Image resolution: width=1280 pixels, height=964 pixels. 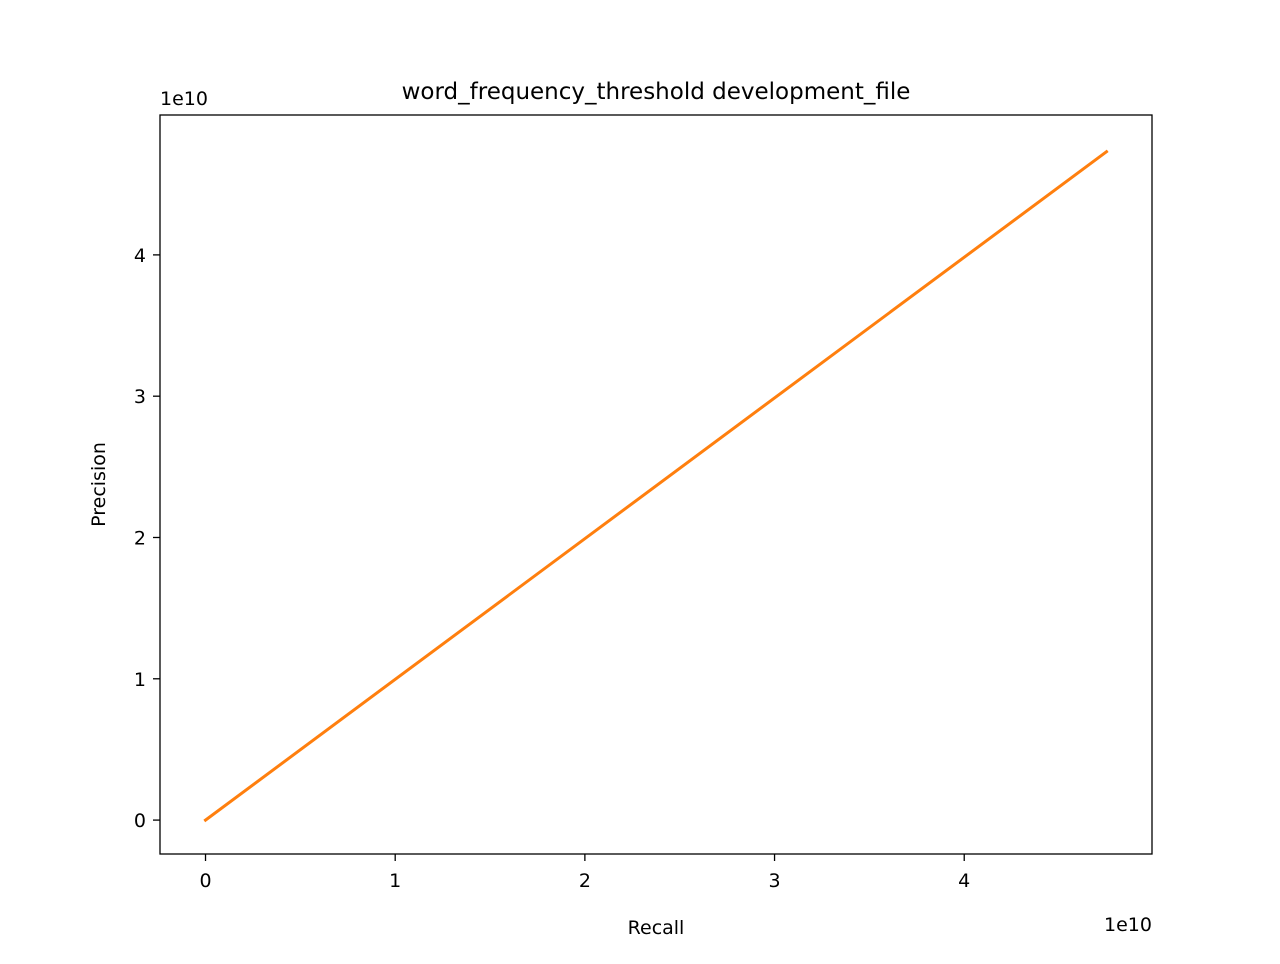 What do you see at coordinates (99, 484) in the screenshot?
I see `y-axis-label: Precision` at bounding box center [99, 484].